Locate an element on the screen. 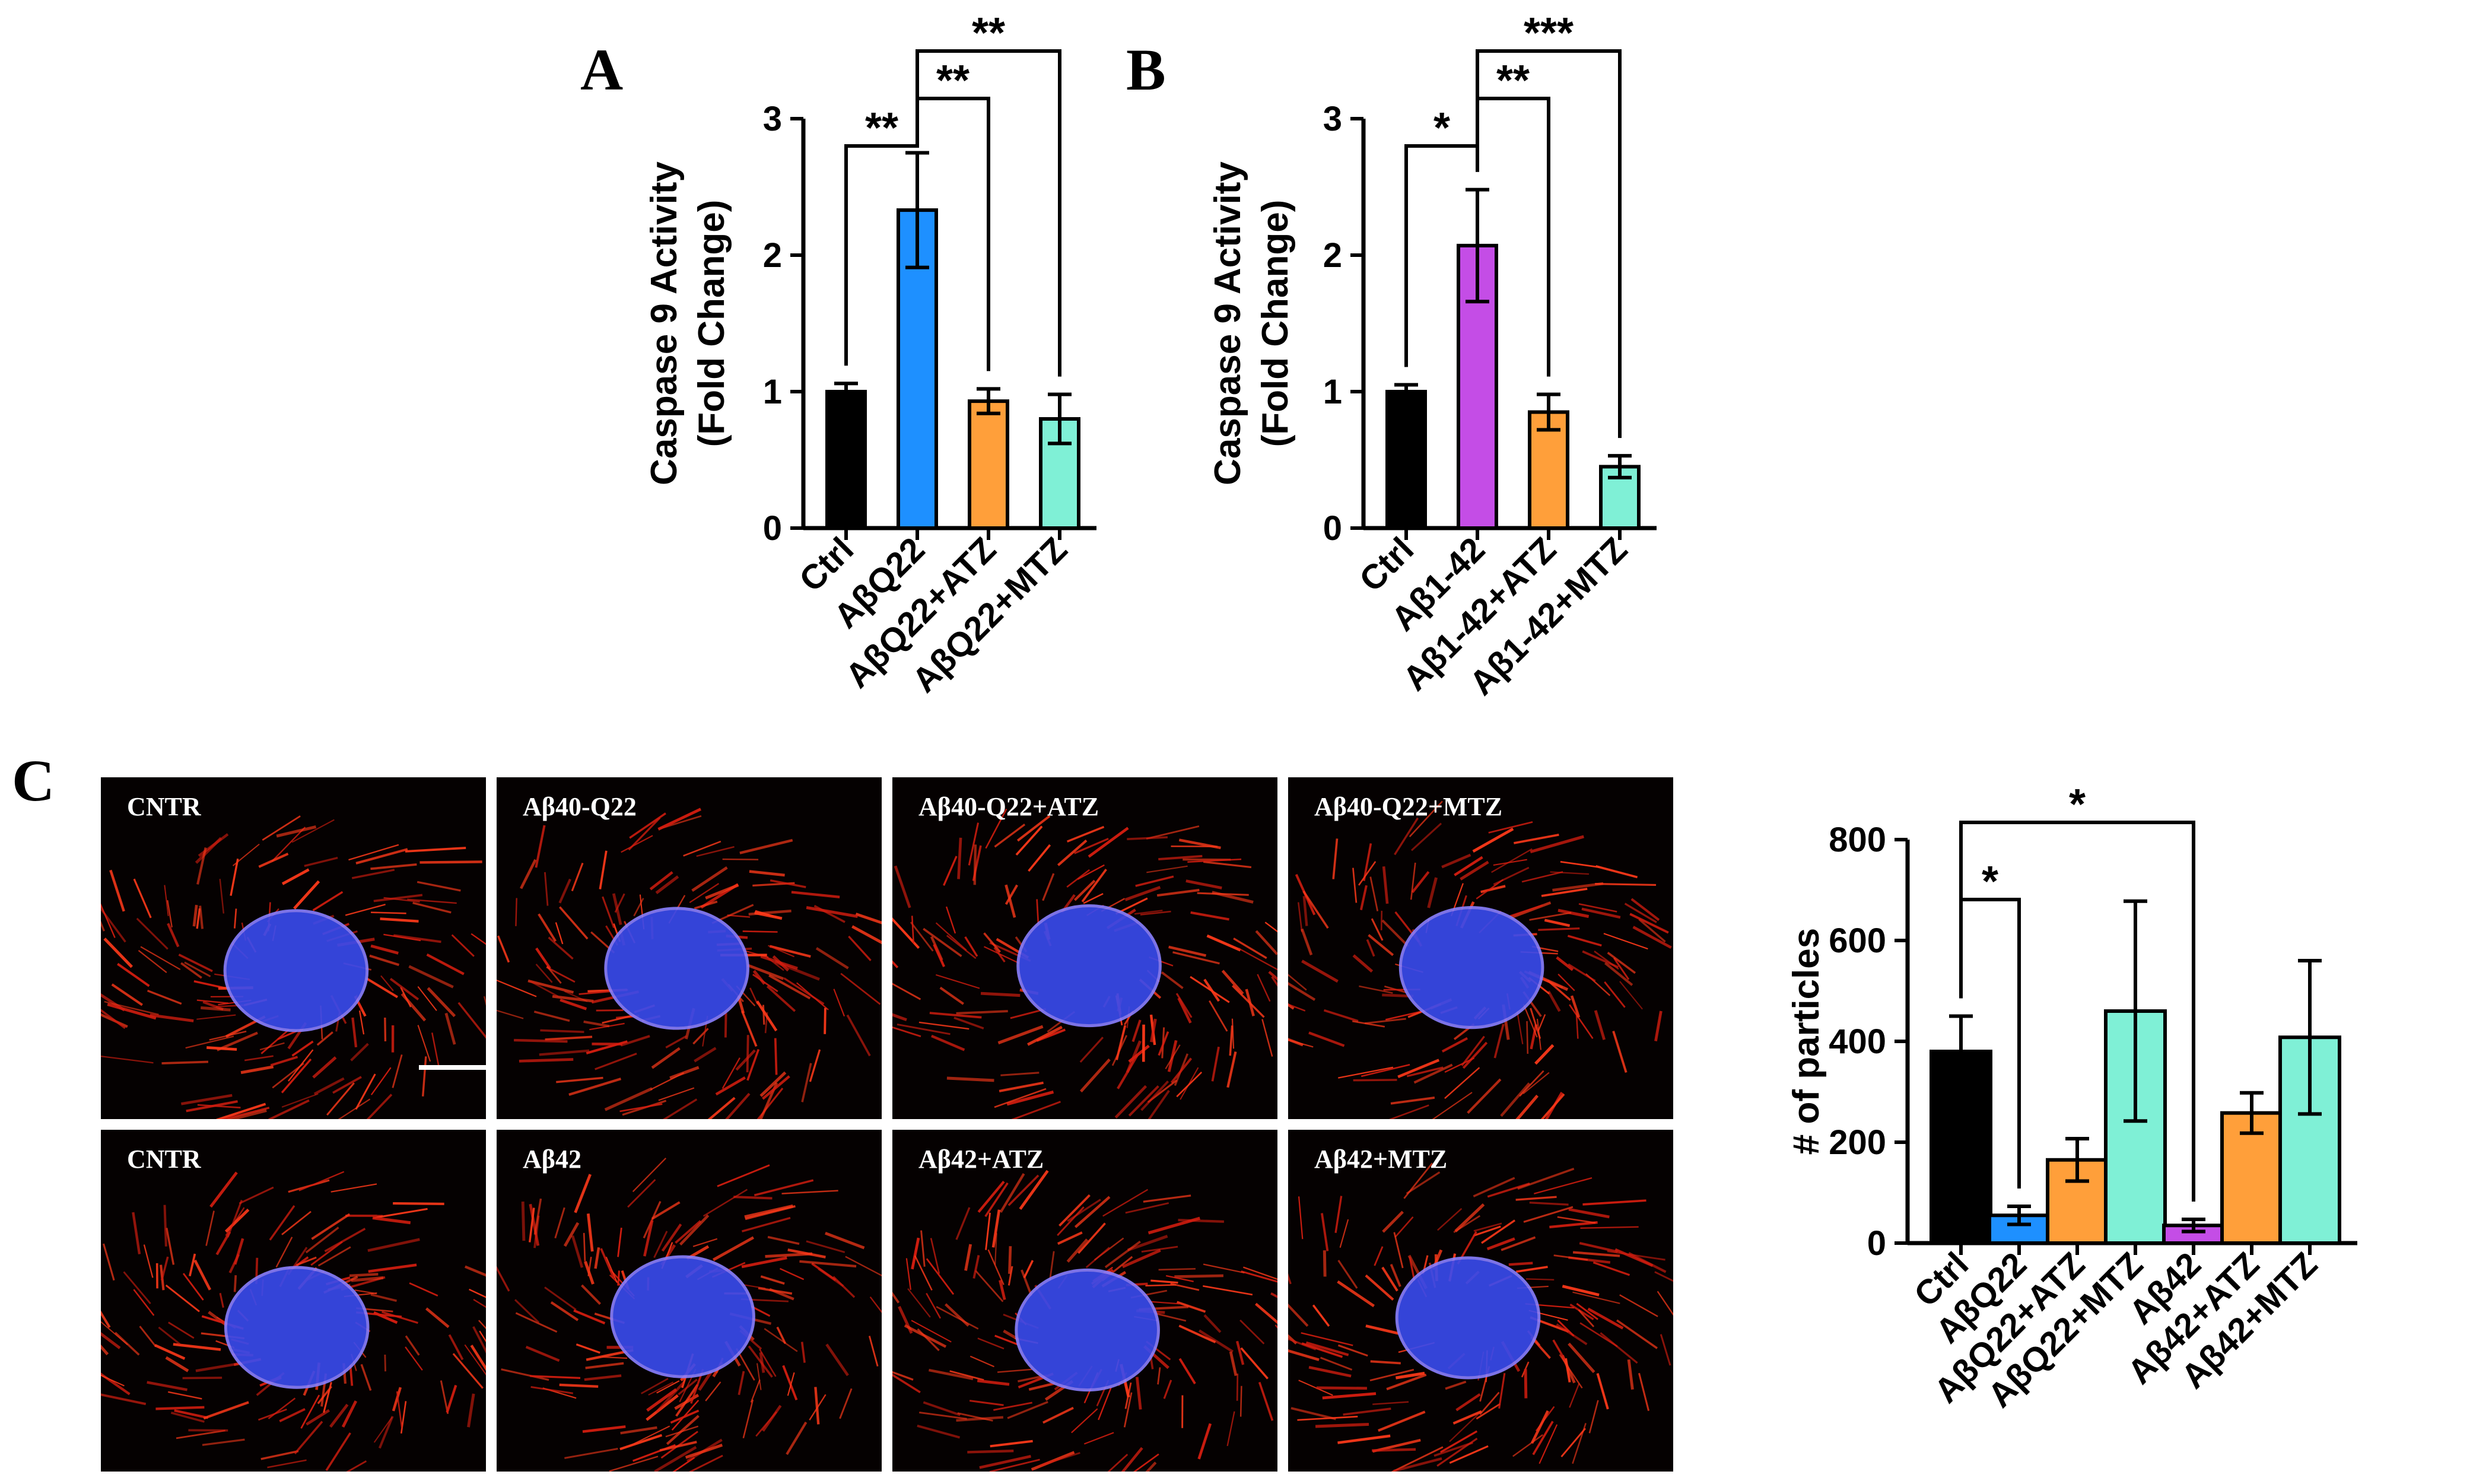 Image resolution: width=2473 pixels, height=1484 pixels. scale-bar is located at coordinates (452, 1067).